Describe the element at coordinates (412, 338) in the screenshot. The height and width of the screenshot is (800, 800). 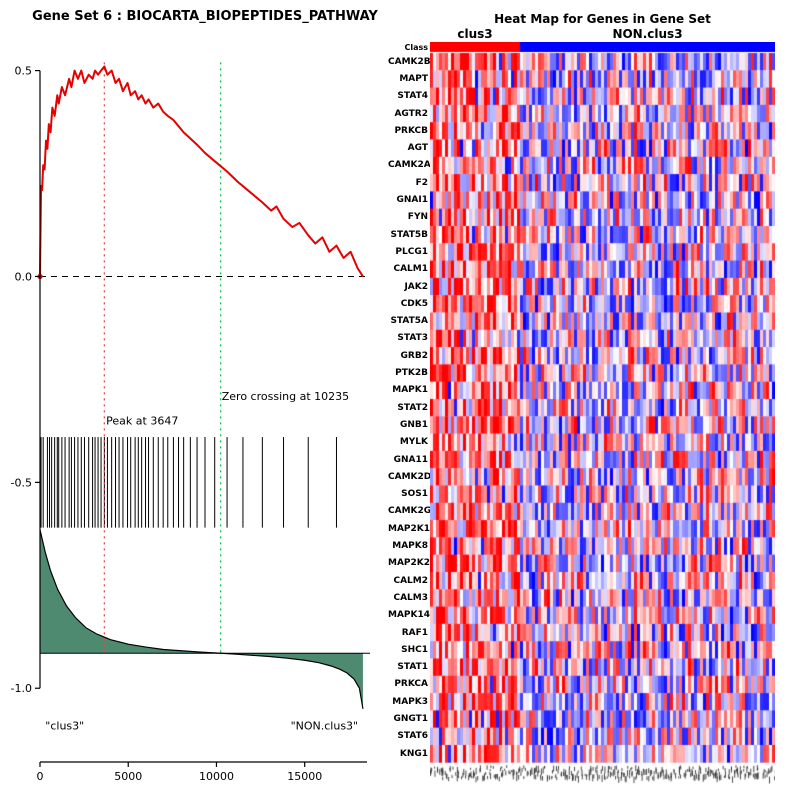
I see `gene-row-label: STAT3` at that location.